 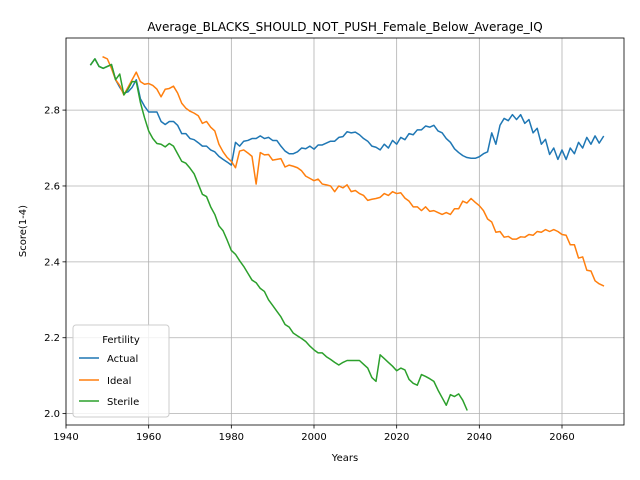 I want to click on x-tick-label: 1940, so click(x=65, y=437).